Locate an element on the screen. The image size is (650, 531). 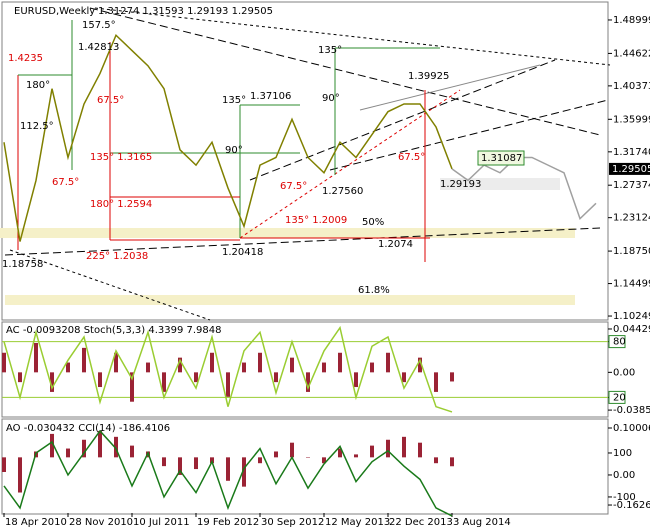
y-tick-label: 1.44622 is located at coordinates (631, 53).